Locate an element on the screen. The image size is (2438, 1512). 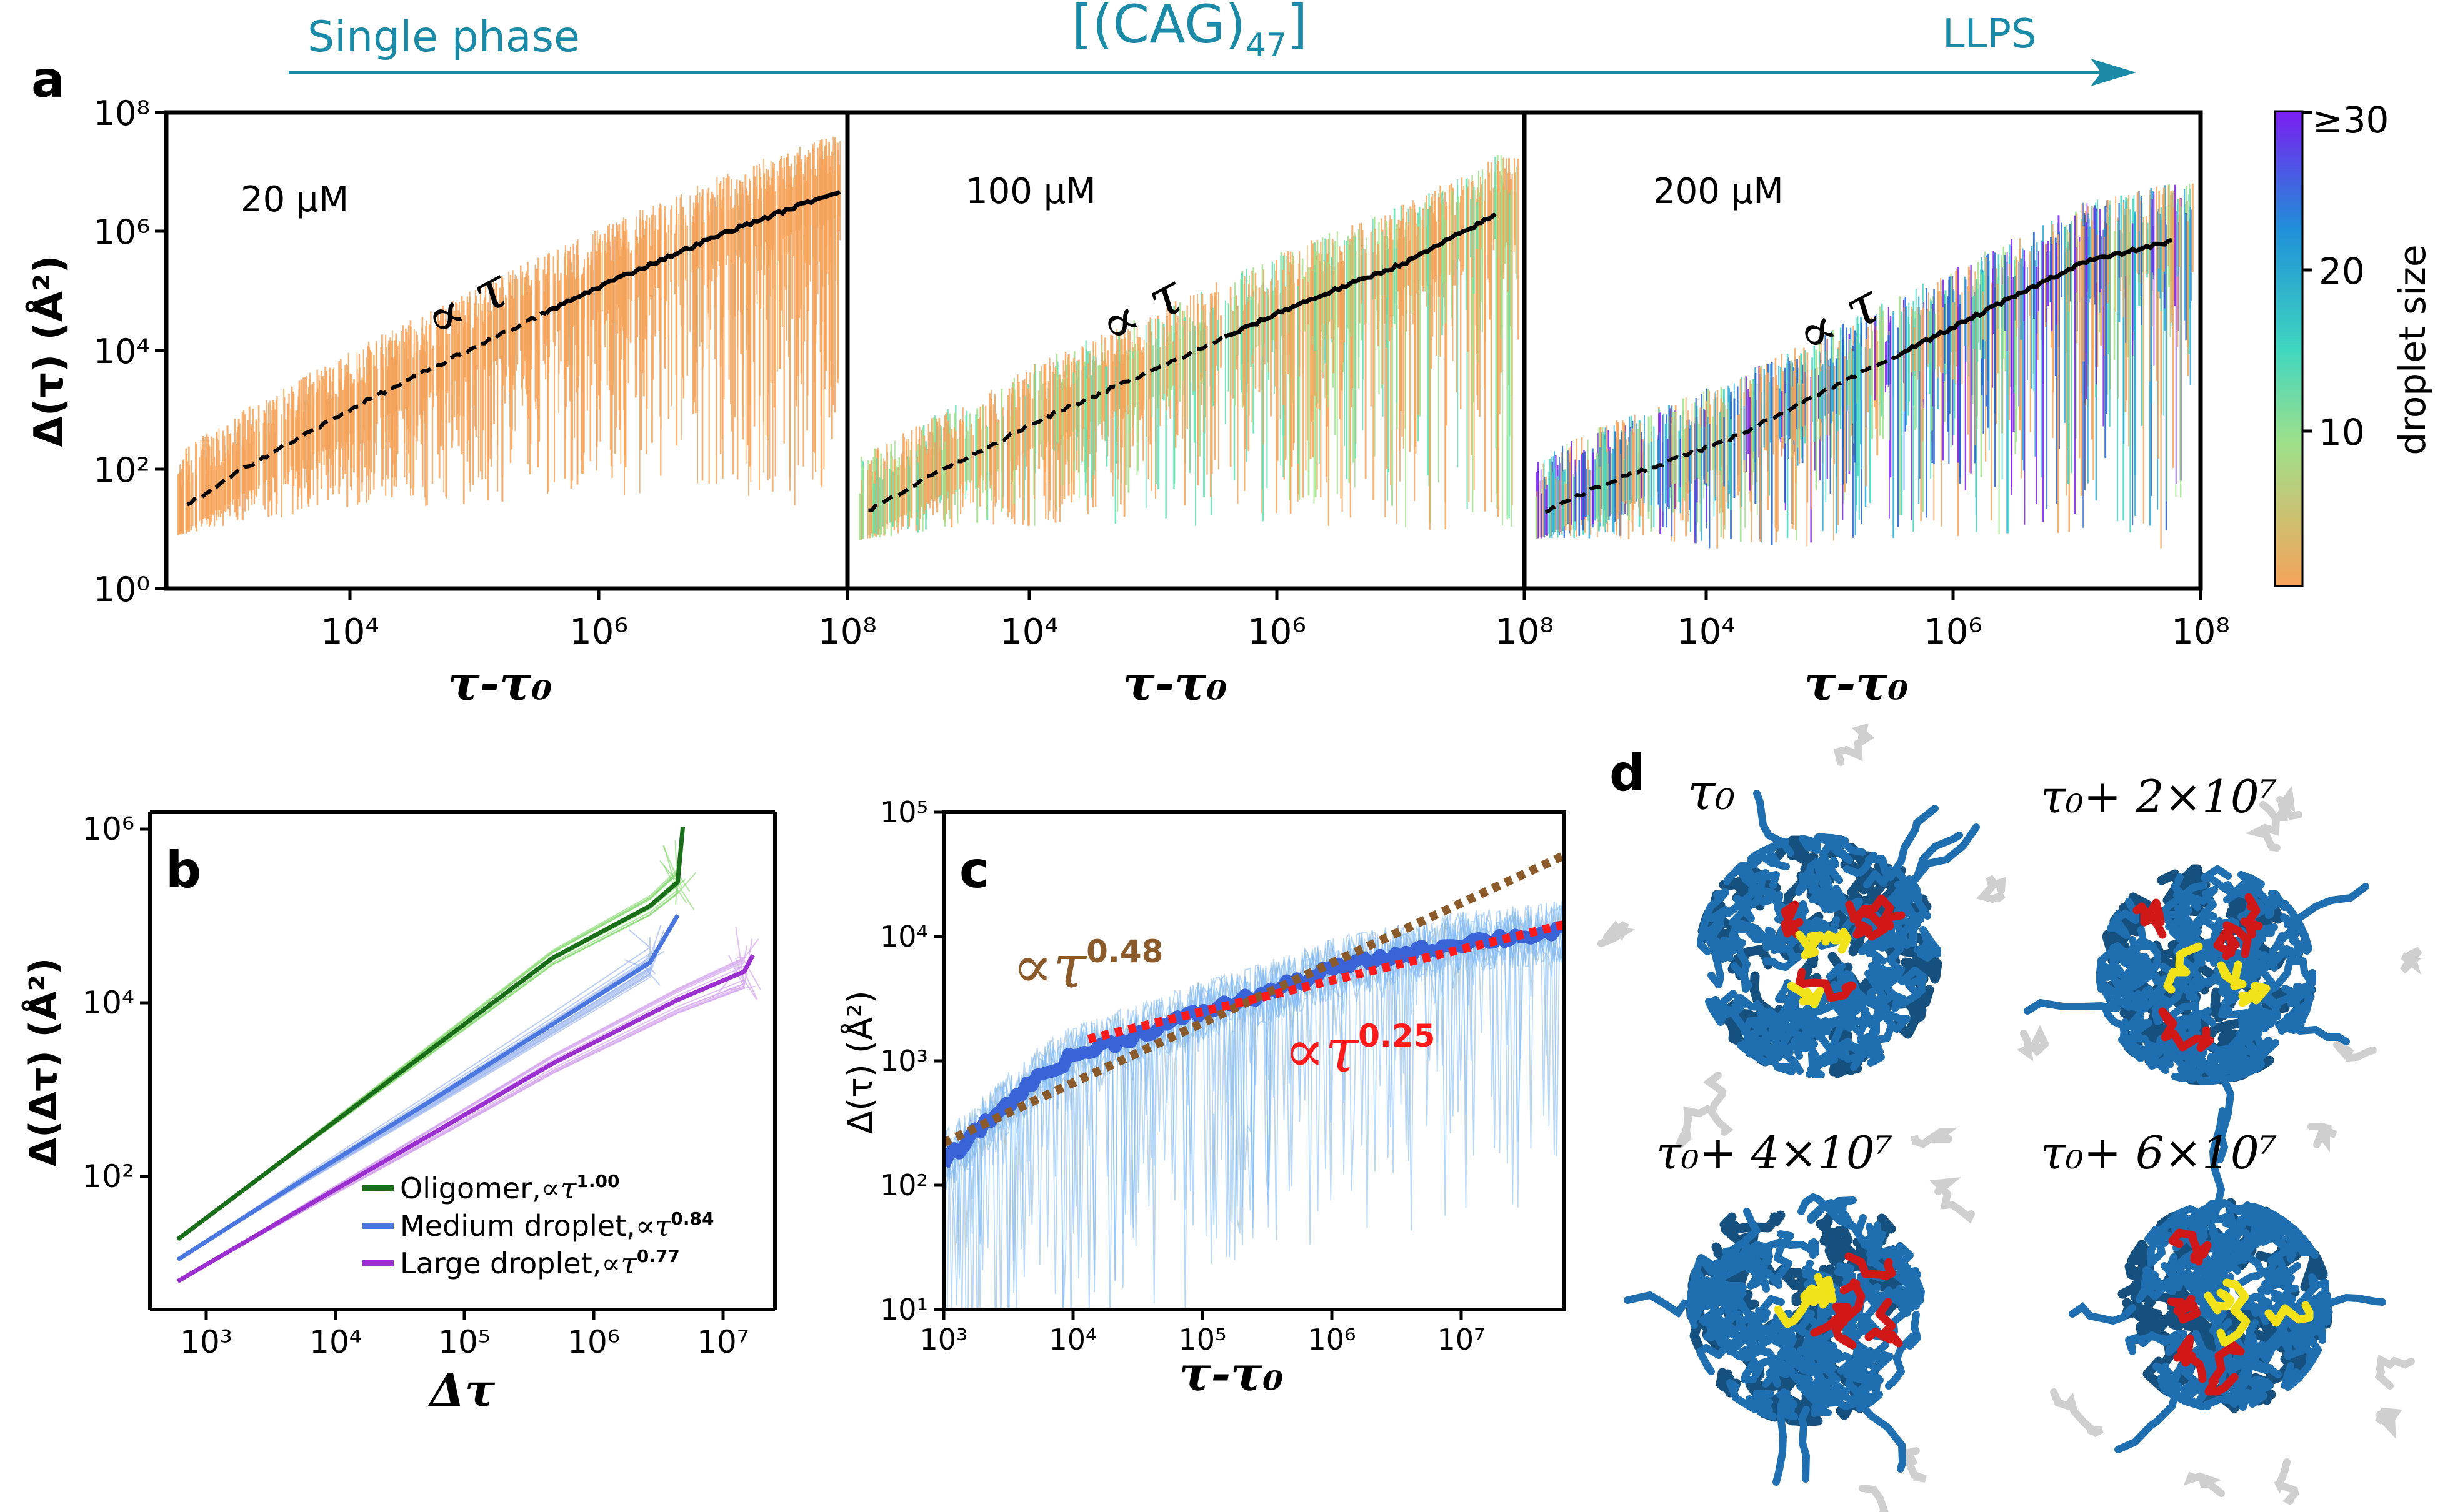
panel-c-letter: c is located at coordinates (974, 870).